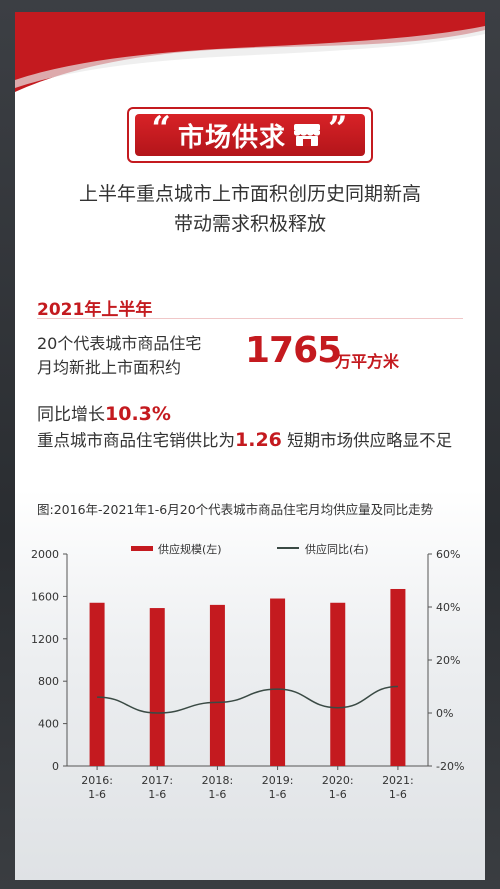 Image resolution: width=500 pixels, height=889 pixels. Describe the element at coordinates (450, 766) in the screenshot. I see `right-tick-label: -20%` at that location.